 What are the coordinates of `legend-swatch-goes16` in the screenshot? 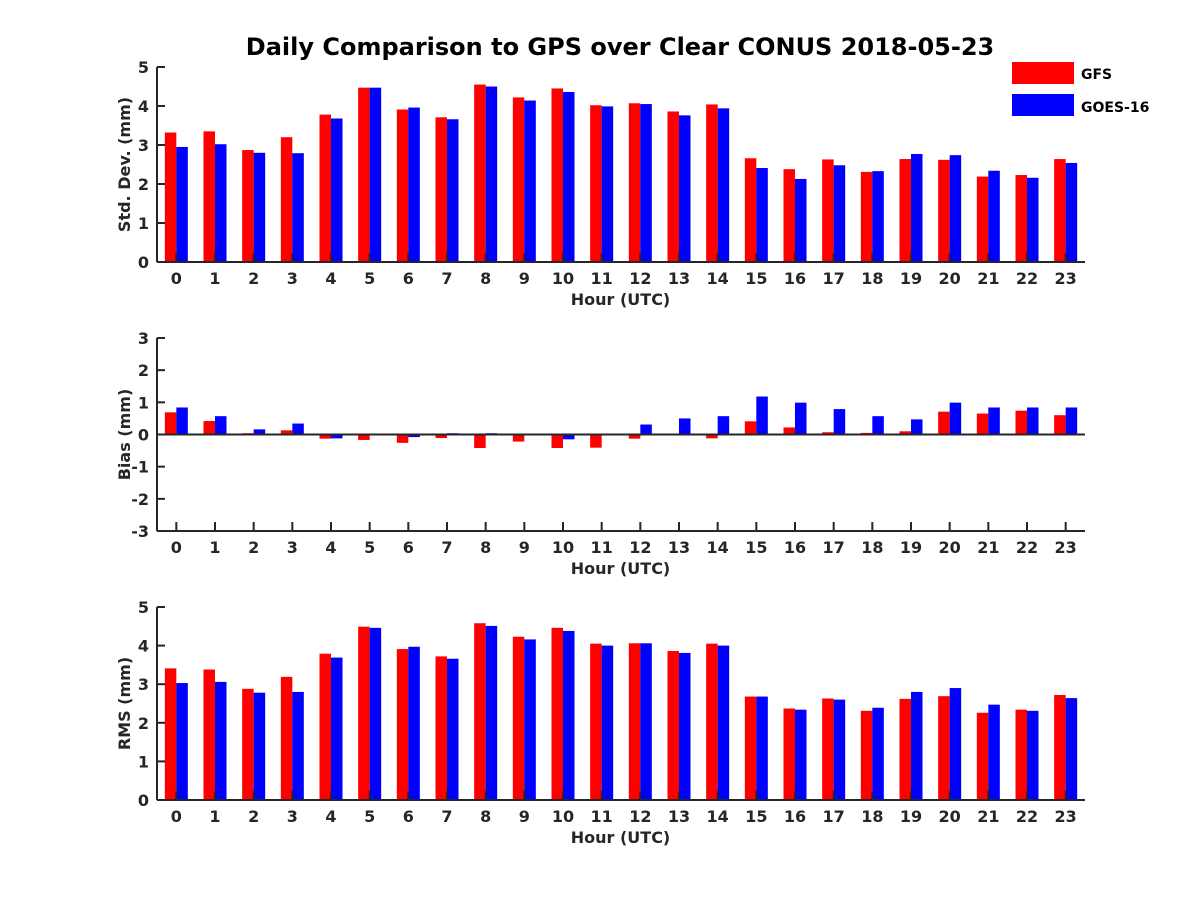 It's located at (1043, 105).